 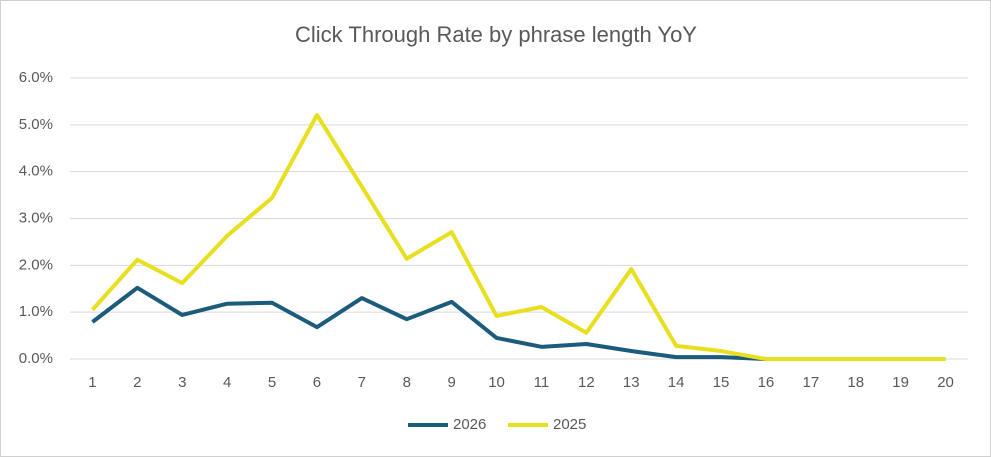 I want to click on y-tick-label: 3.0%, so click(x=36, y=217).